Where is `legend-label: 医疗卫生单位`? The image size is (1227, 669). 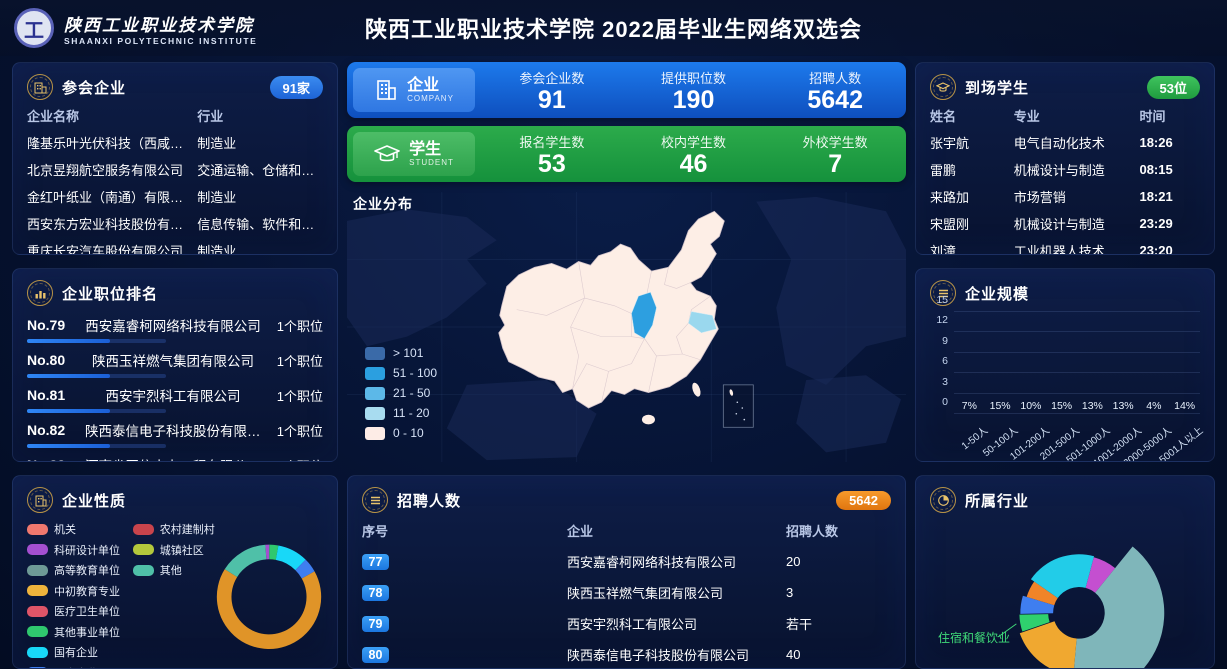 legend-label: 医疗卫生单位 is located at coordinates (87, 612).